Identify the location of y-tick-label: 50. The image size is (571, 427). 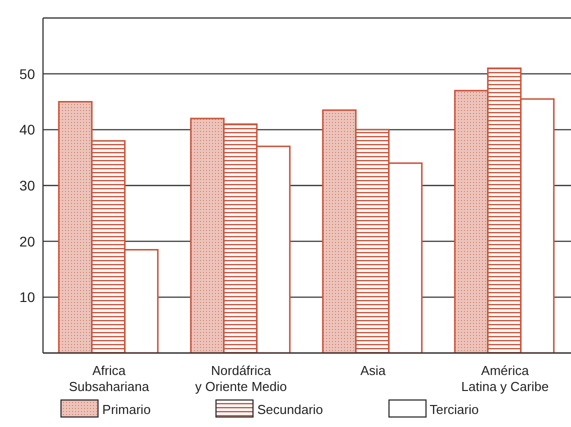
(27, 74).